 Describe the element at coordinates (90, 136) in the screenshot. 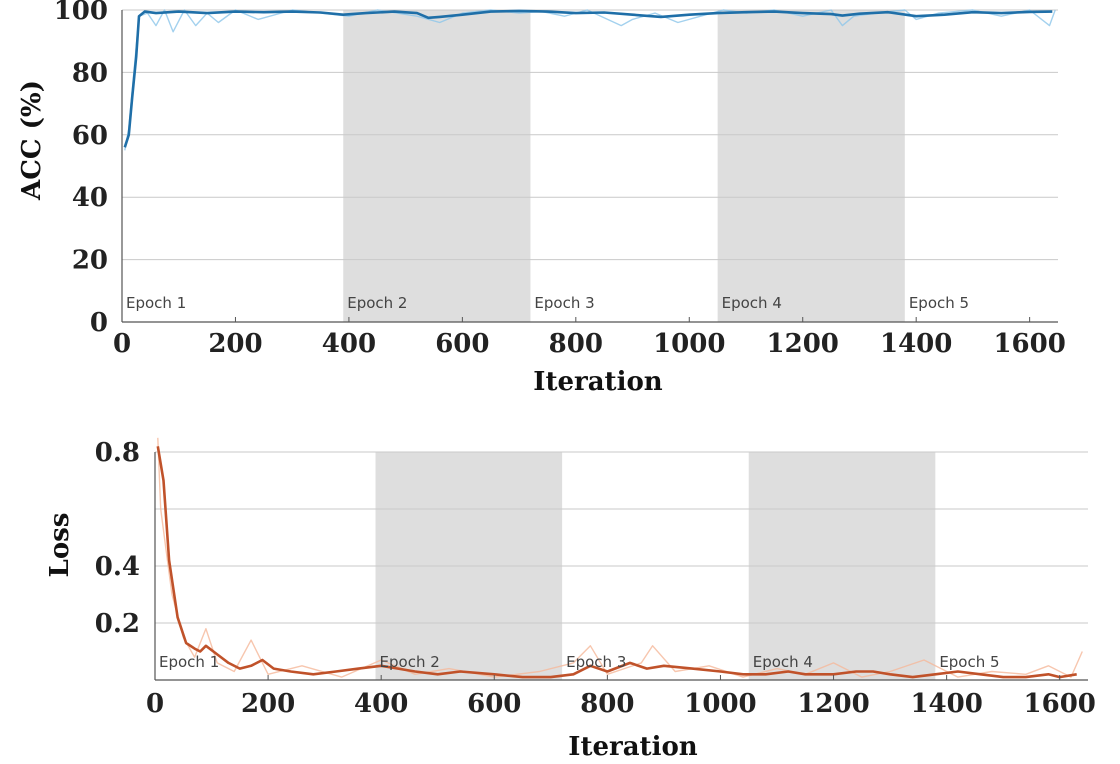

I see `y-tick-label: 60` at that location.